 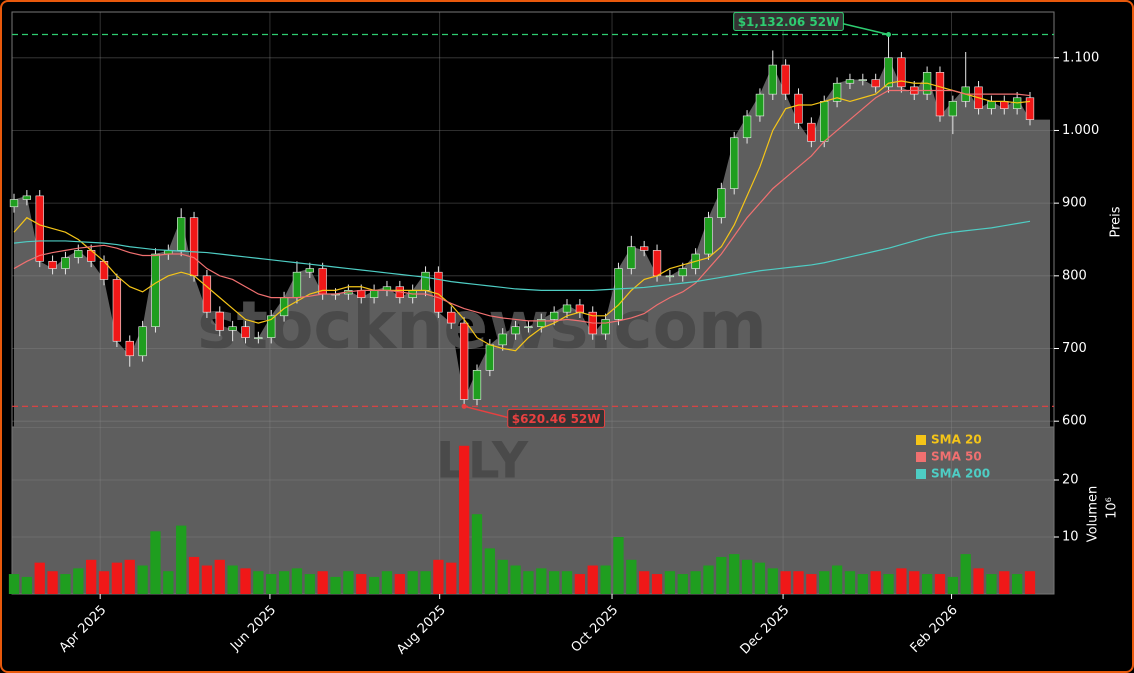 I want to click on y-tick-label: 900, so click(x=1074, y=203).